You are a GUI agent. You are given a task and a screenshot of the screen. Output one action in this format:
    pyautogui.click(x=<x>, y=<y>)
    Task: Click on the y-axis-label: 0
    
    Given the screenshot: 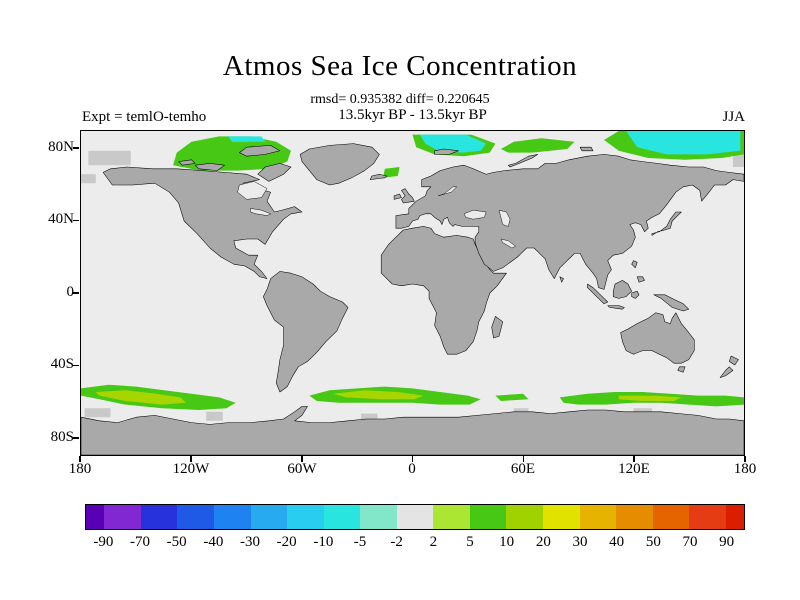 What is the action you would take?
    pyautogui.click(x=70, y=292)
    